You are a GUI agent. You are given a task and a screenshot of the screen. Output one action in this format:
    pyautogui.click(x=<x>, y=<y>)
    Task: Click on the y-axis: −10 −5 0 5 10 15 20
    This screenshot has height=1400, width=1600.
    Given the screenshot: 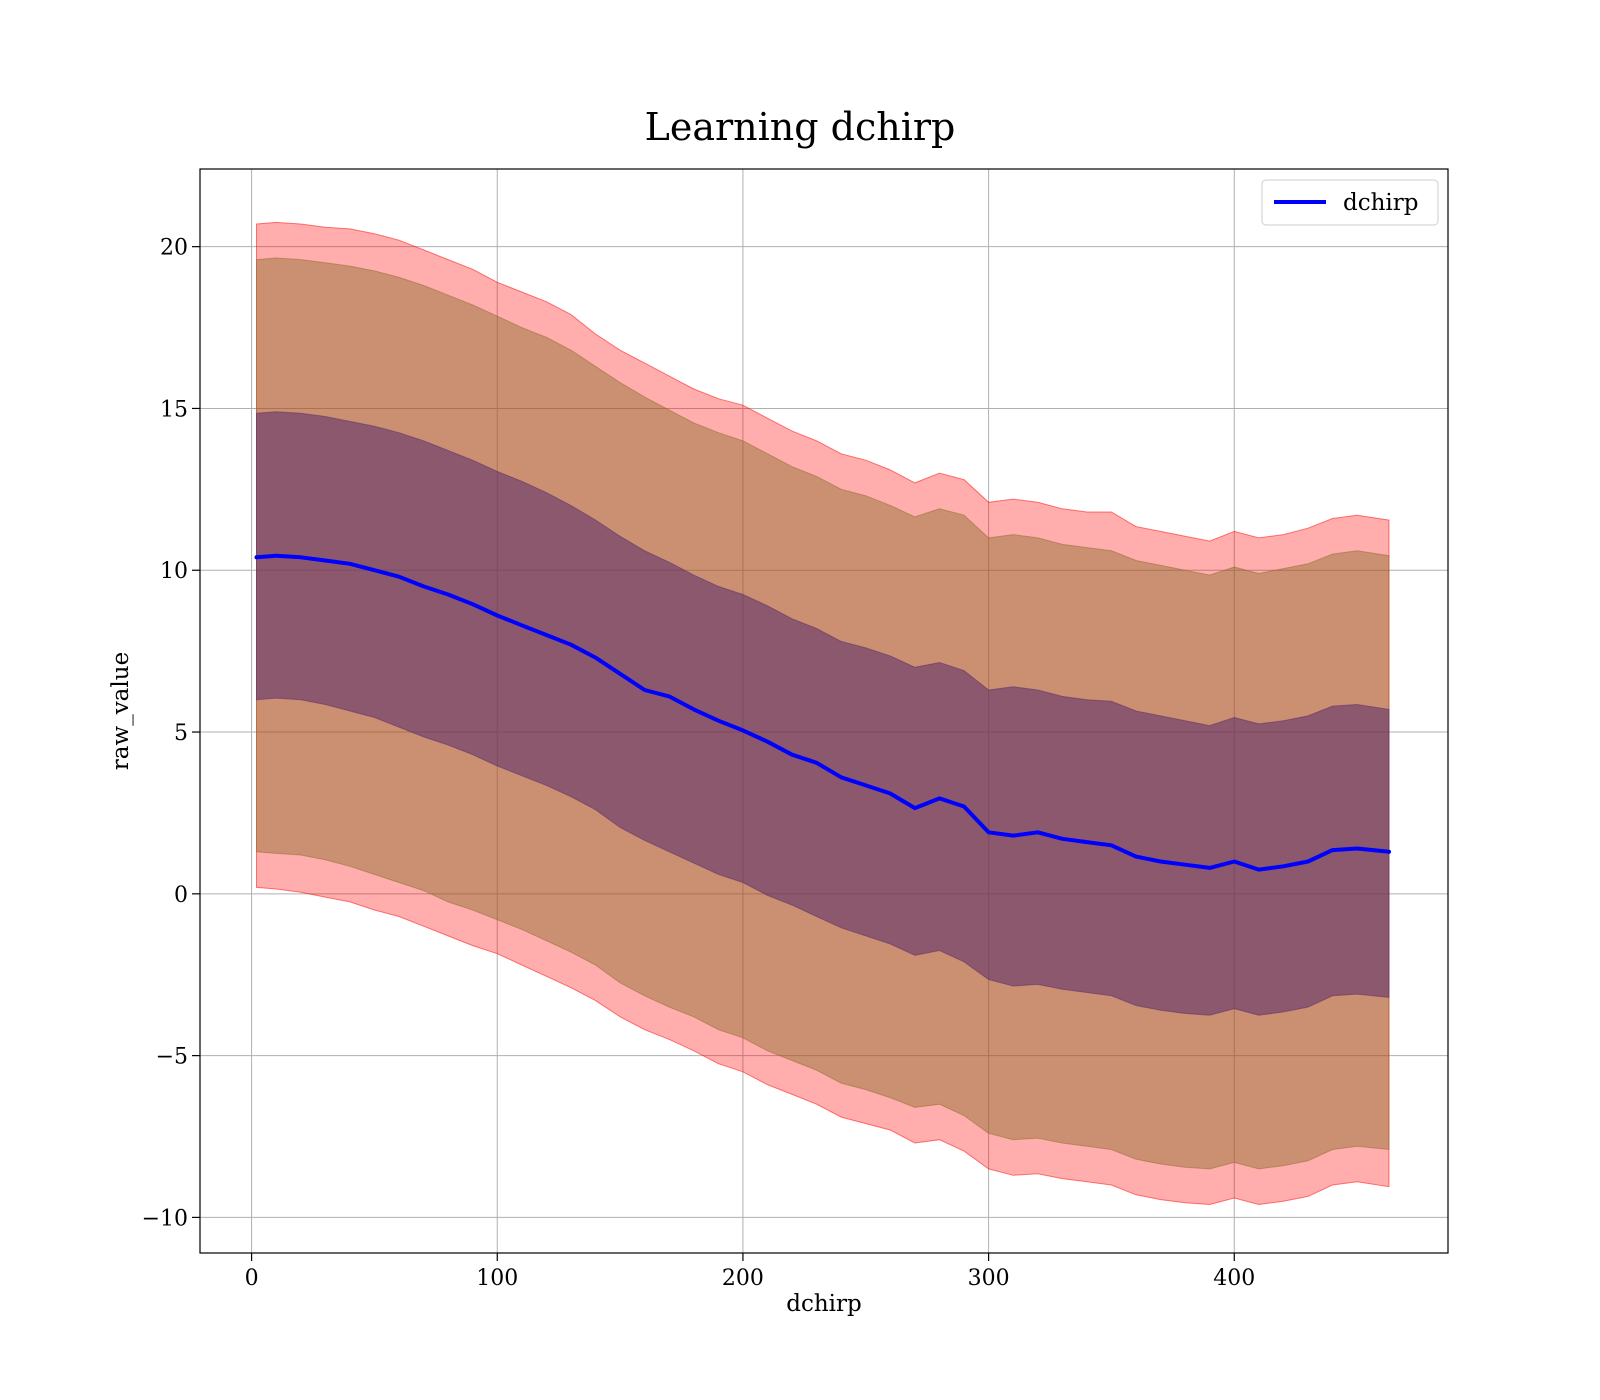 What is the action you would take?
    pyautogui.click(x=171, y=733)
    